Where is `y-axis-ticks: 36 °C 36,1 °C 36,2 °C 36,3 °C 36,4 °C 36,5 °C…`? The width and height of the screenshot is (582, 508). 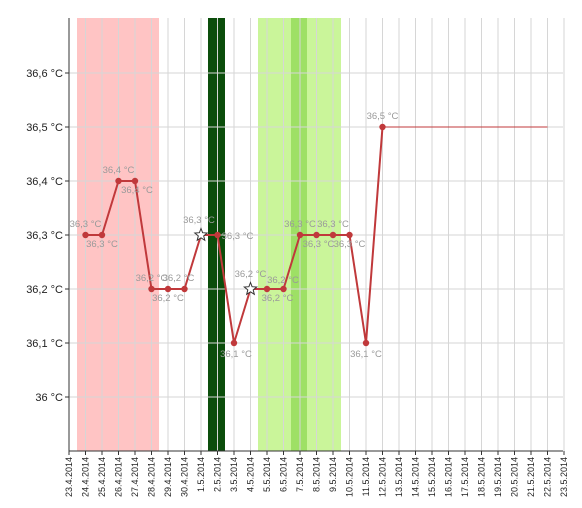
y-axis-ticks: 36 °C 36,1 °C 36,2 °C 36,3 °C 36,4 °C 36,5 °C… is located at coordinates (47, 236).